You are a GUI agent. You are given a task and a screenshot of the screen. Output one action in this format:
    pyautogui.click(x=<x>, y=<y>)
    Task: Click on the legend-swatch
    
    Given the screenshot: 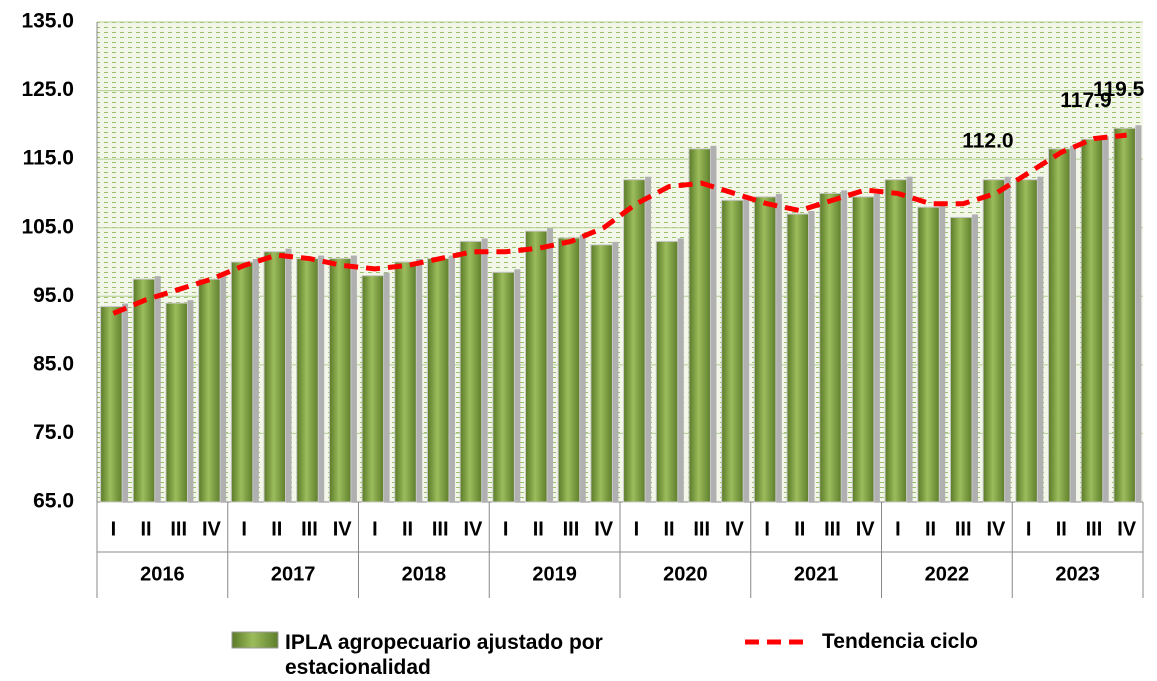 What is the action you would take?
    pyautogui.click(x=255, y=640)
    